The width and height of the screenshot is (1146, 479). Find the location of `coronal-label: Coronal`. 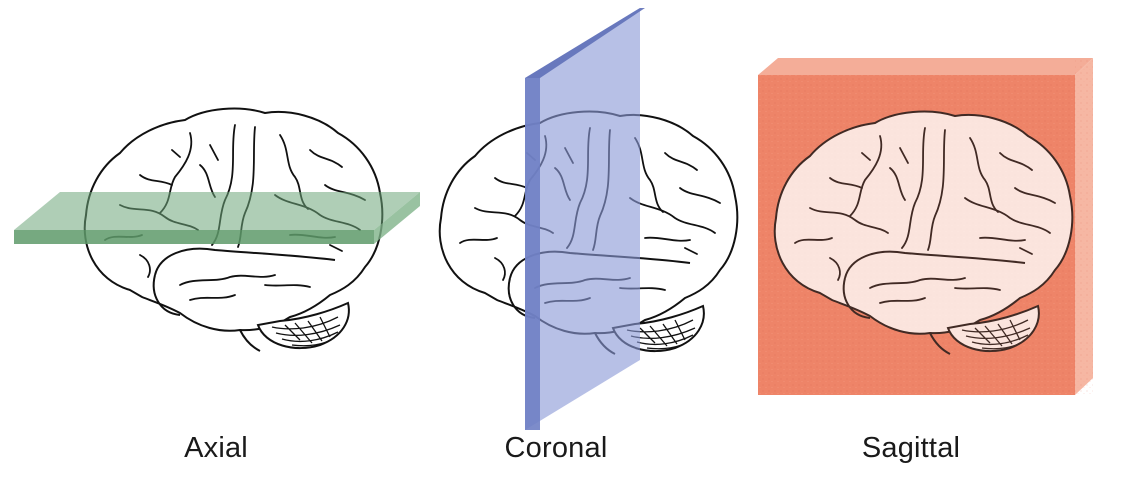

coronal-label: Coronal is located at coordinates (556, 448).